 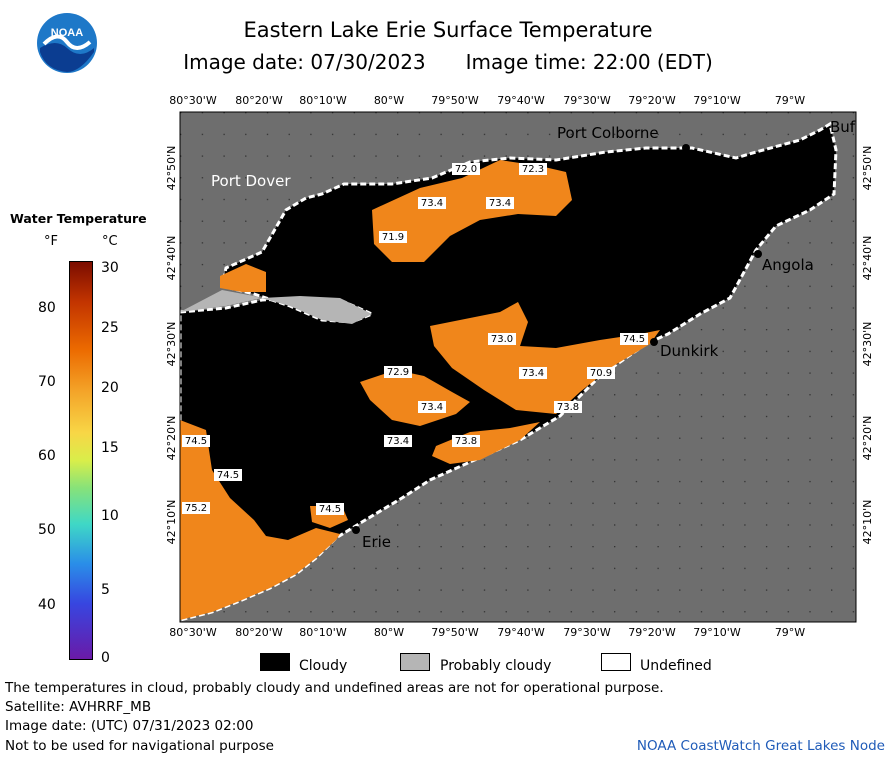 I want to click on footer-satellite: Satellite: AVHRRF_MB, so click(x=78, y=707).